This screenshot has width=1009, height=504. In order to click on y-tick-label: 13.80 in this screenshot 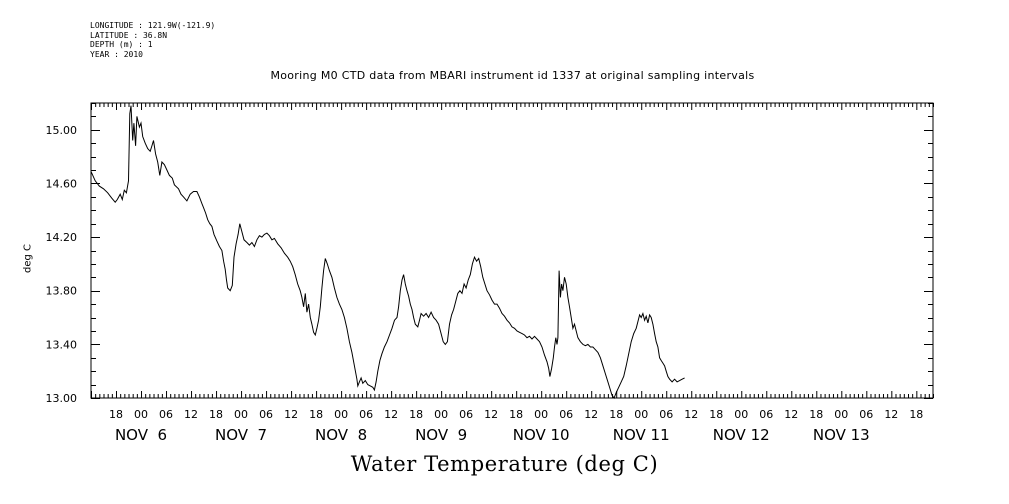, I will do `click(62, 291)`.